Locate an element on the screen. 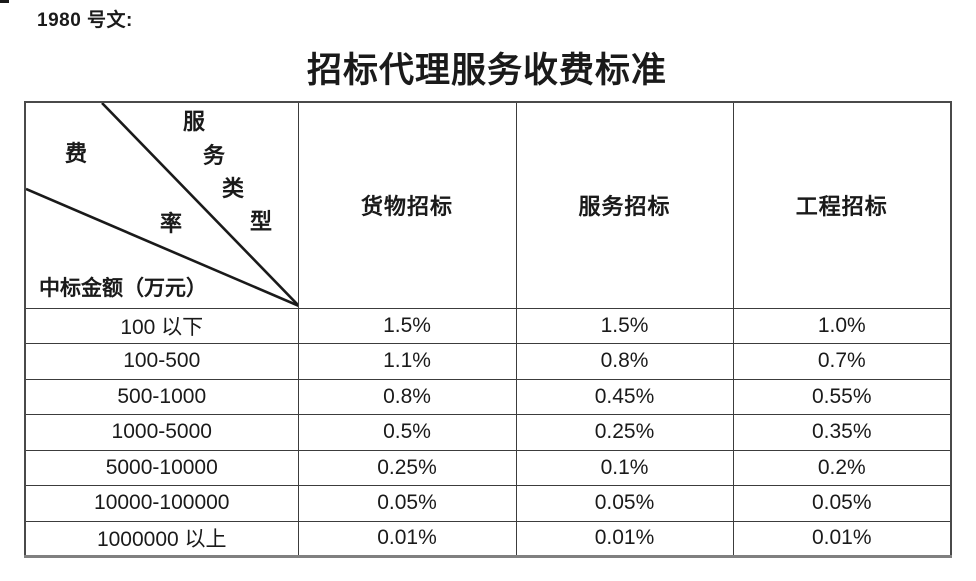 The height and width of the screenshot is (581, 976). column-header-goods: 货物招标 is located at coordinates (407, 205).